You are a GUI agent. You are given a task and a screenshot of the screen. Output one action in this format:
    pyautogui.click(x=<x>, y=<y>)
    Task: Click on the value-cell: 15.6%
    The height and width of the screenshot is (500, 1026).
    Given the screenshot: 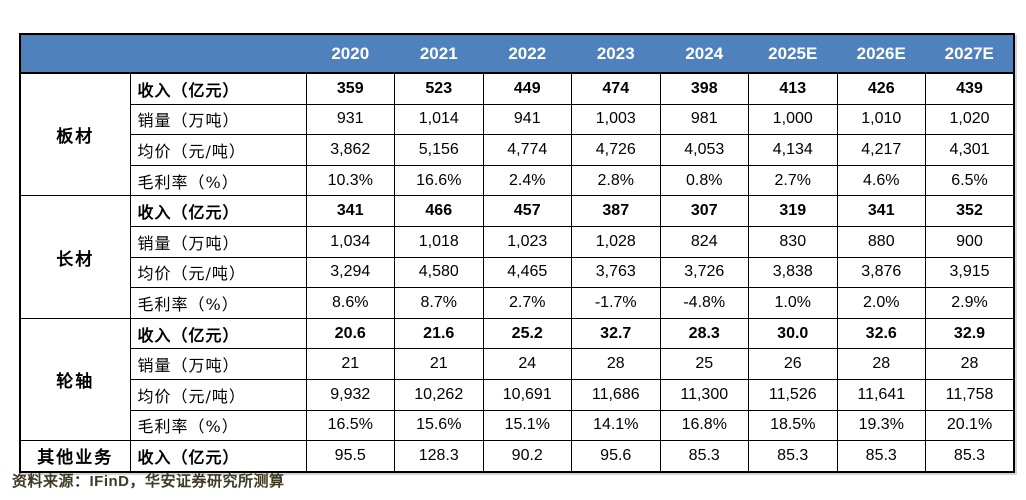 What is the action you would take?
    pyautogui.click(x=439, y=425)
    